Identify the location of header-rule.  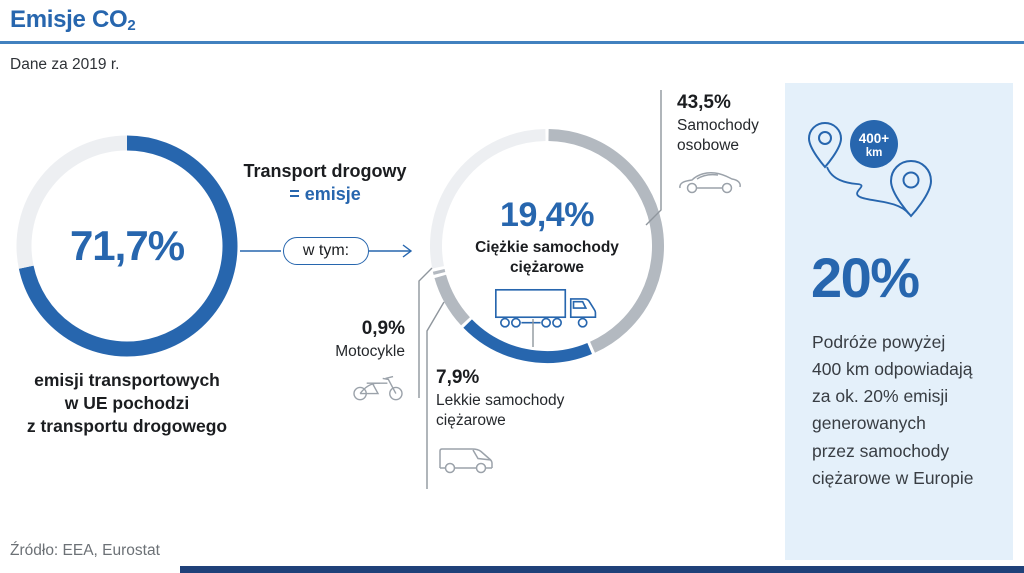
(512, 42).